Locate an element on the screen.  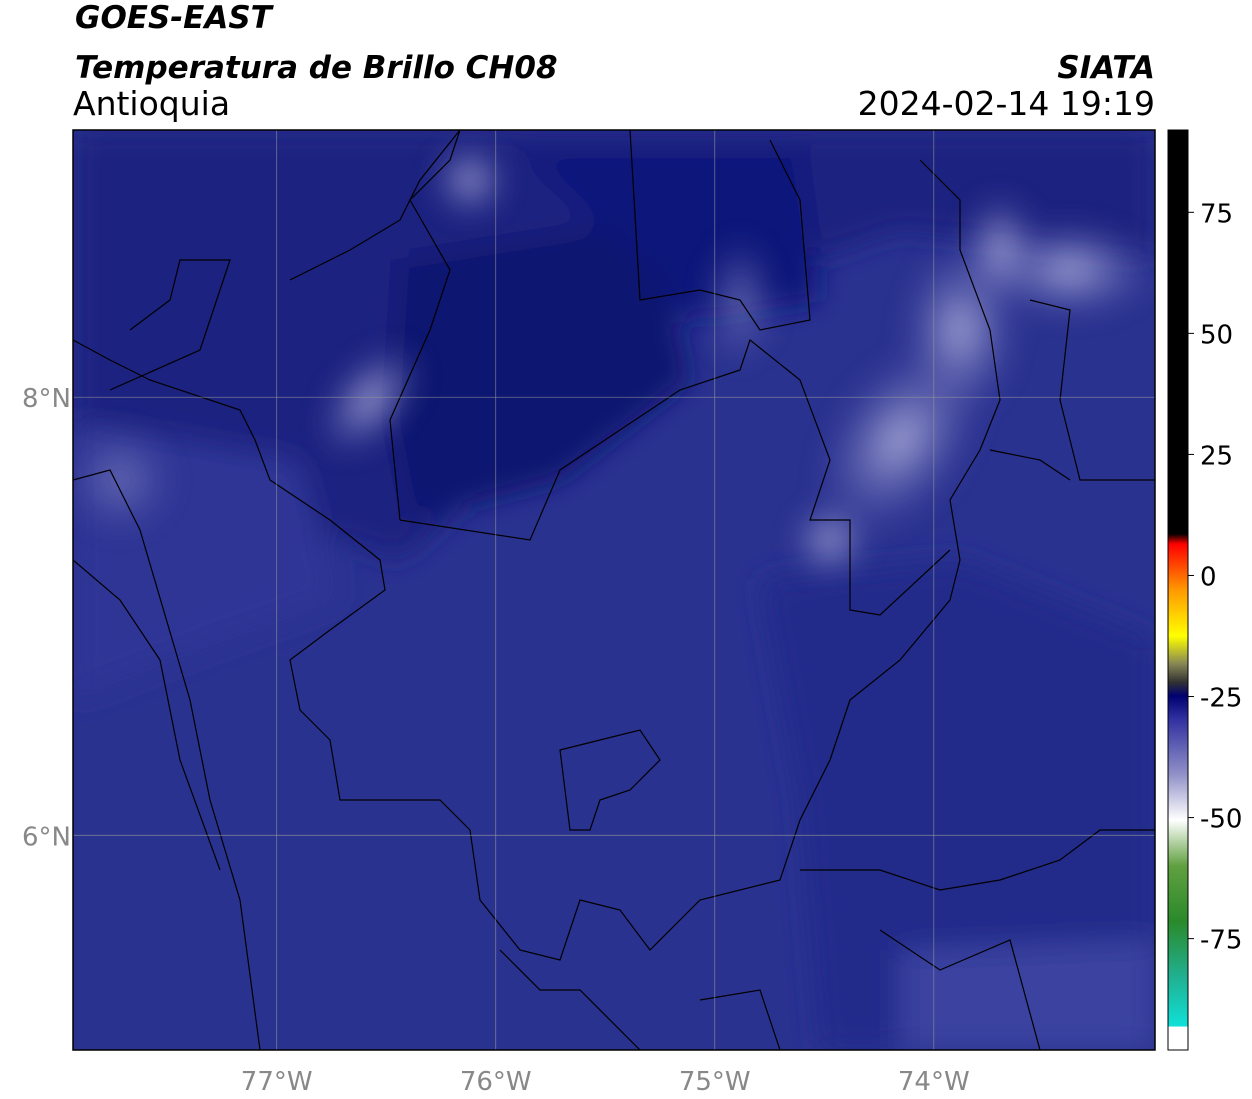
region: Antioquia is located at coordinates (151, 103).